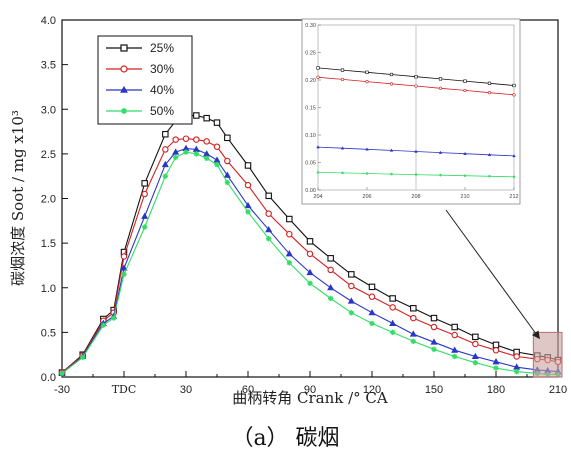 This screenshot has height=470, width=571. Describe the element at coordinates (310, 109) in the screenshot. I see `inset-y-tick-label: 0.15` at that location.